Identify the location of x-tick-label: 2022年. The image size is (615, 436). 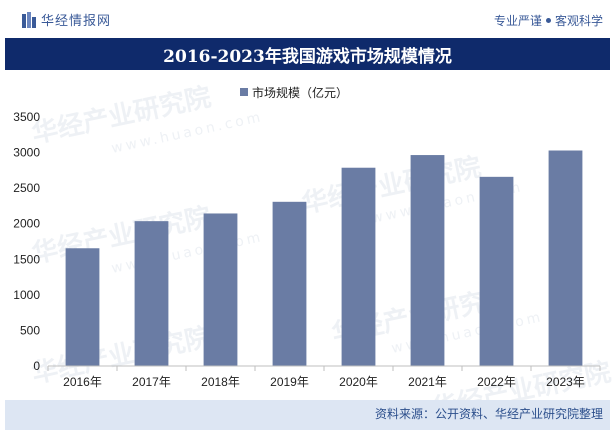
(496, 382).